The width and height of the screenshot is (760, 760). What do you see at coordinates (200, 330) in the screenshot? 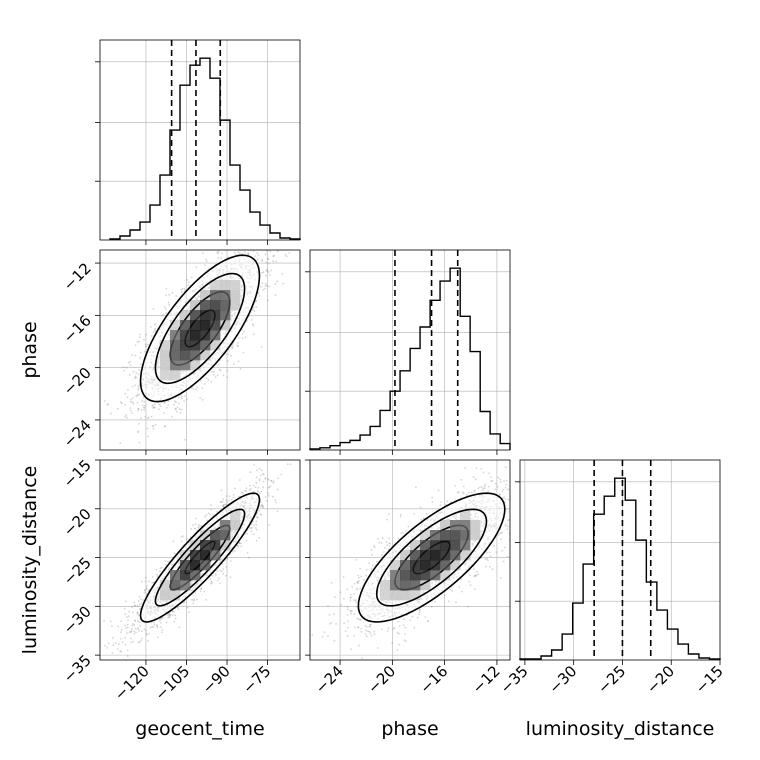
I see `density-core` at bounding box center [200, 330].